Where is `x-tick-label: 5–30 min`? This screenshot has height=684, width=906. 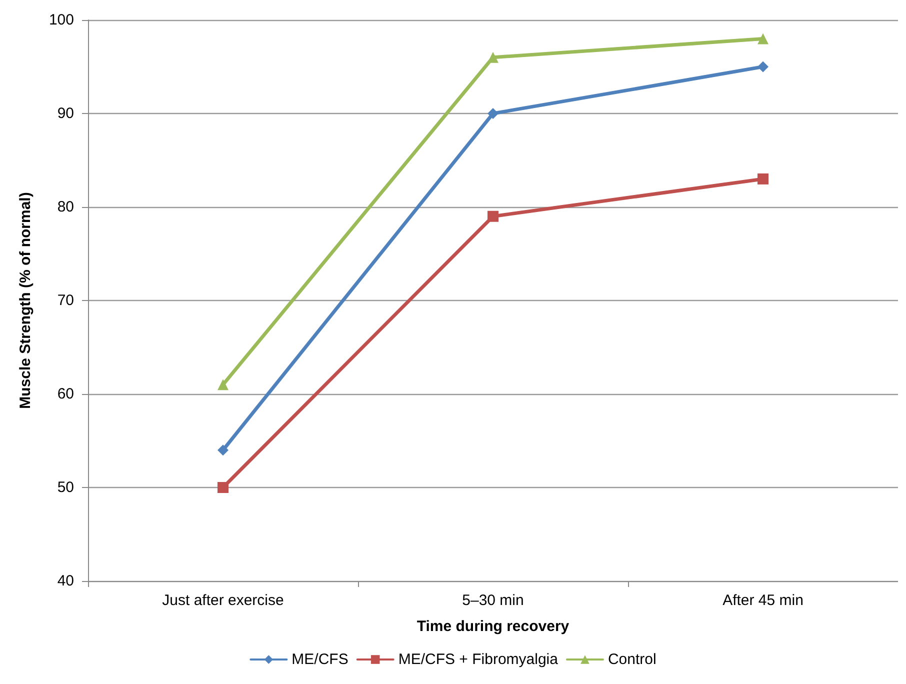 x-tick-label: 5–30 min is located at coordinates (493, 600).